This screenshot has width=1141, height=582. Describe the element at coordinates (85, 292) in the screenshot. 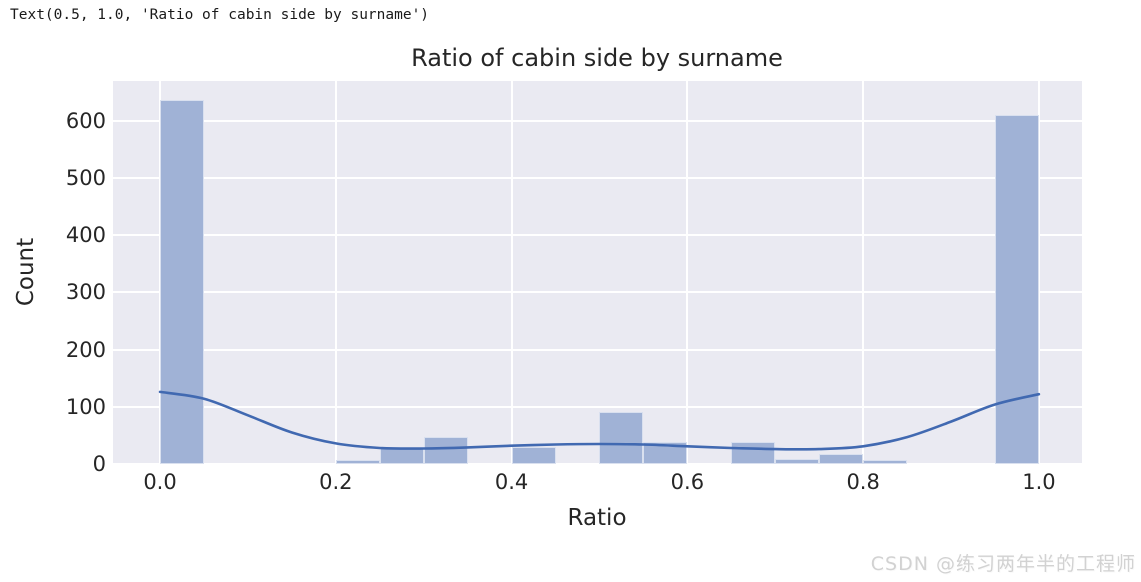

I see `y-tick-label: 300` at that location.